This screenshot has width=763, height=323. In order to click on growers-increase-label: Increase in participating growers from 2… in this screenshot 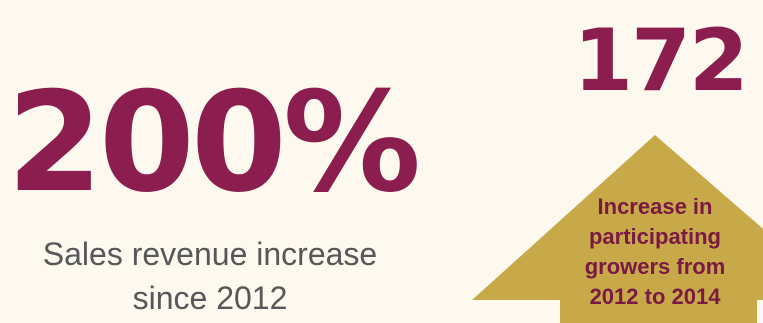, I will do `click(655, 251)`.